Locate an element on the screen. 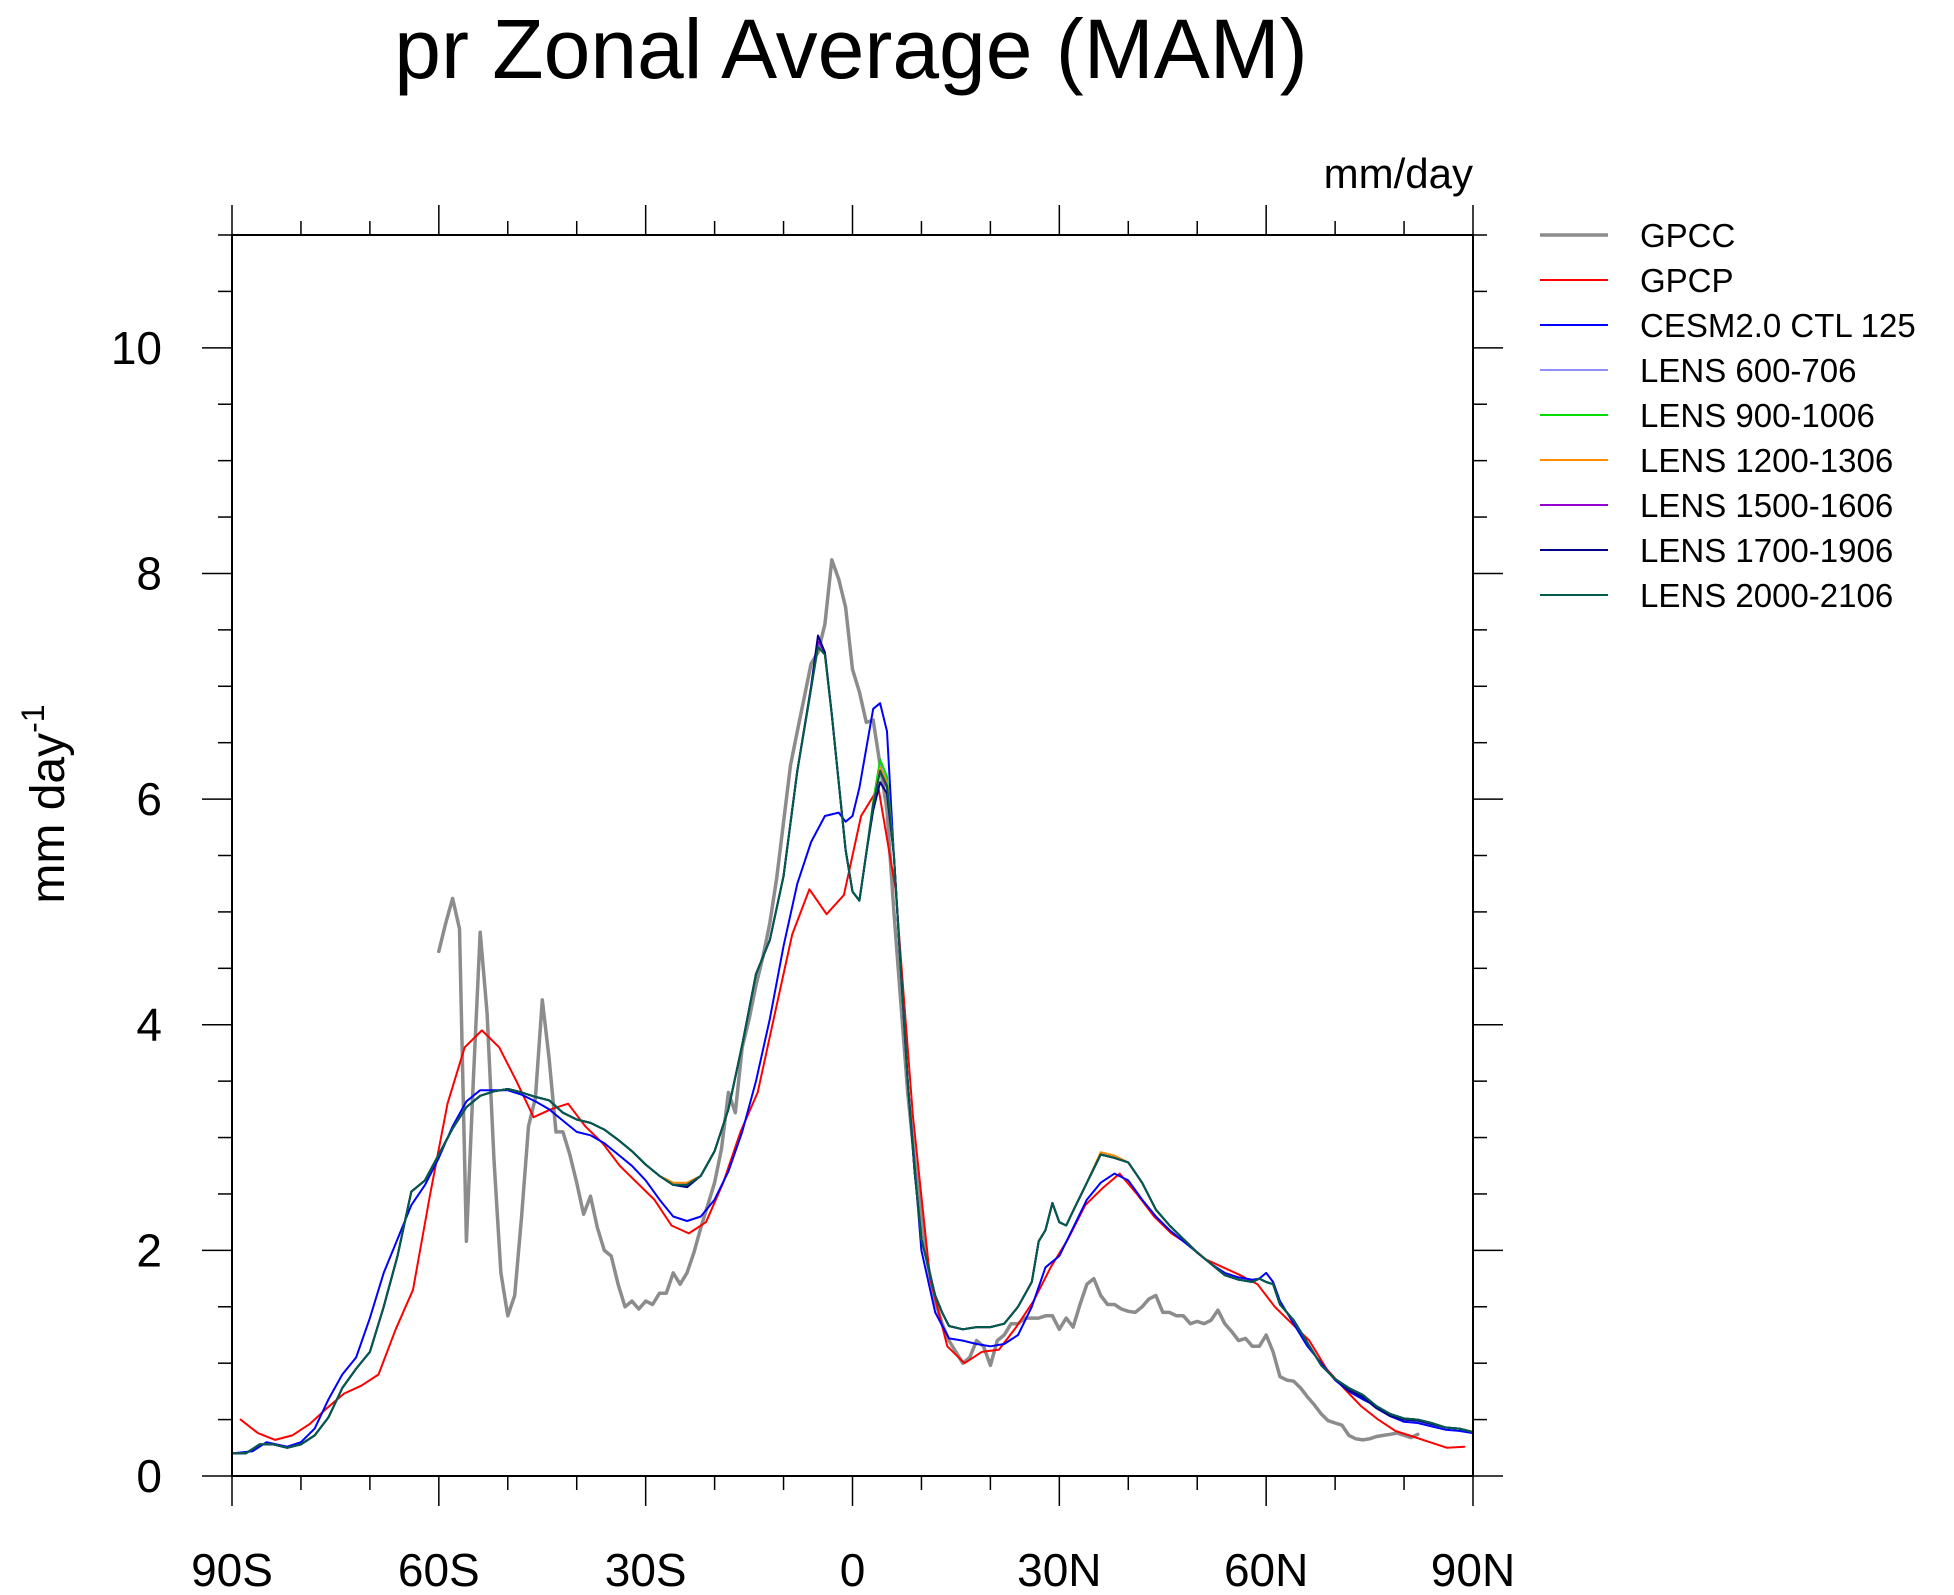  x-tick-label: 90S is located at coordinates (232, 1569).